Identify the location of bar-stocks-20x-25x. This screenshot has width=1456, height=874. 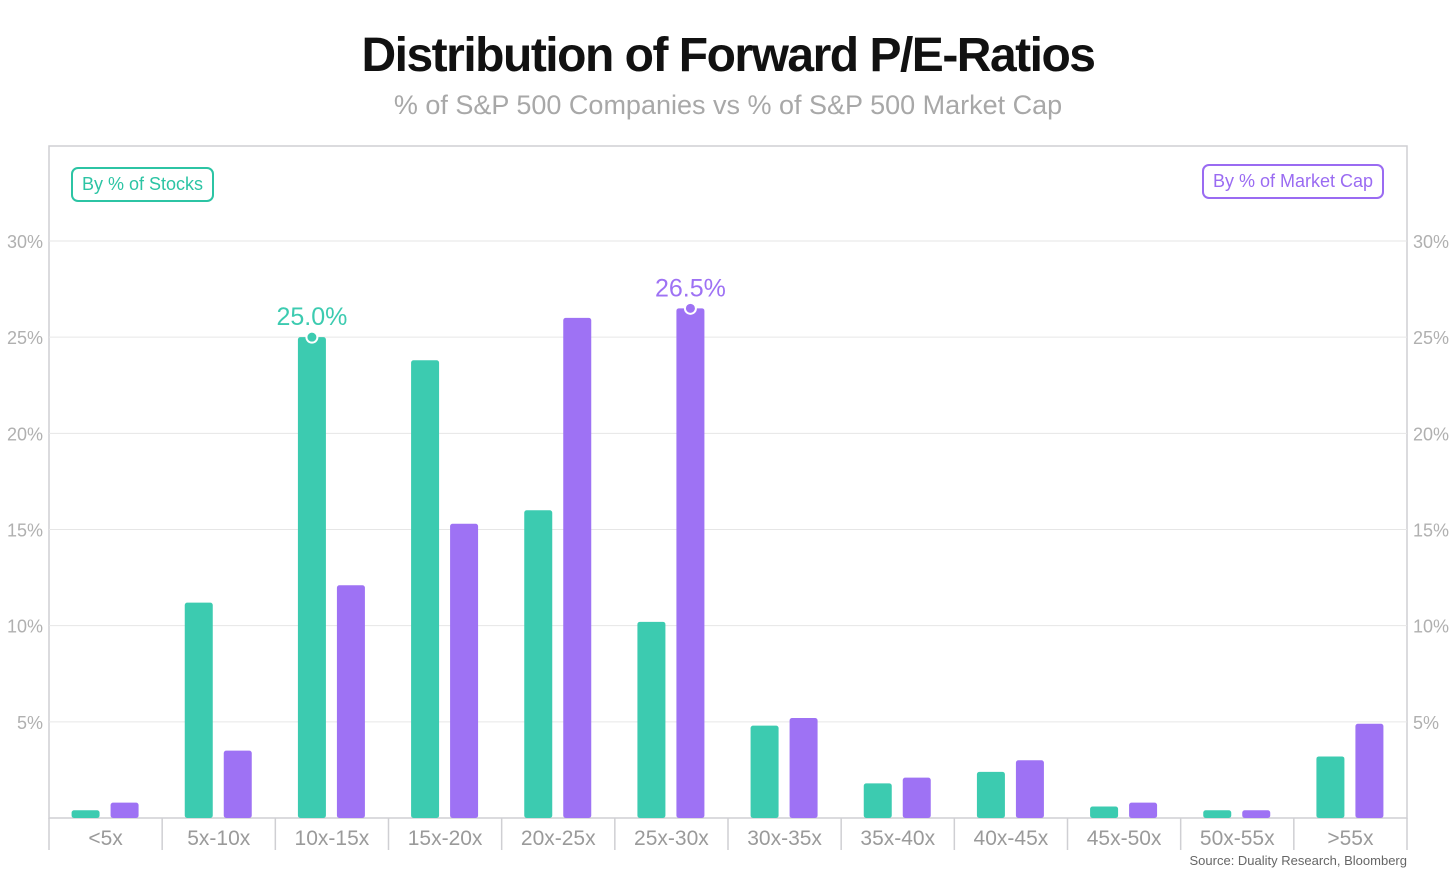
(538, 664).